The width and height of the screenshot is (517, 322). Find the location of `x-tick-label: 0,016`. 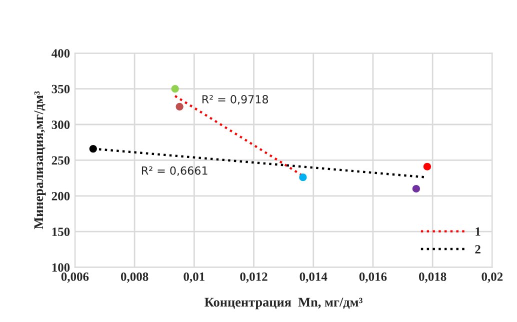

x-tick-label: 0,016 is located at coordinates (373, 277).